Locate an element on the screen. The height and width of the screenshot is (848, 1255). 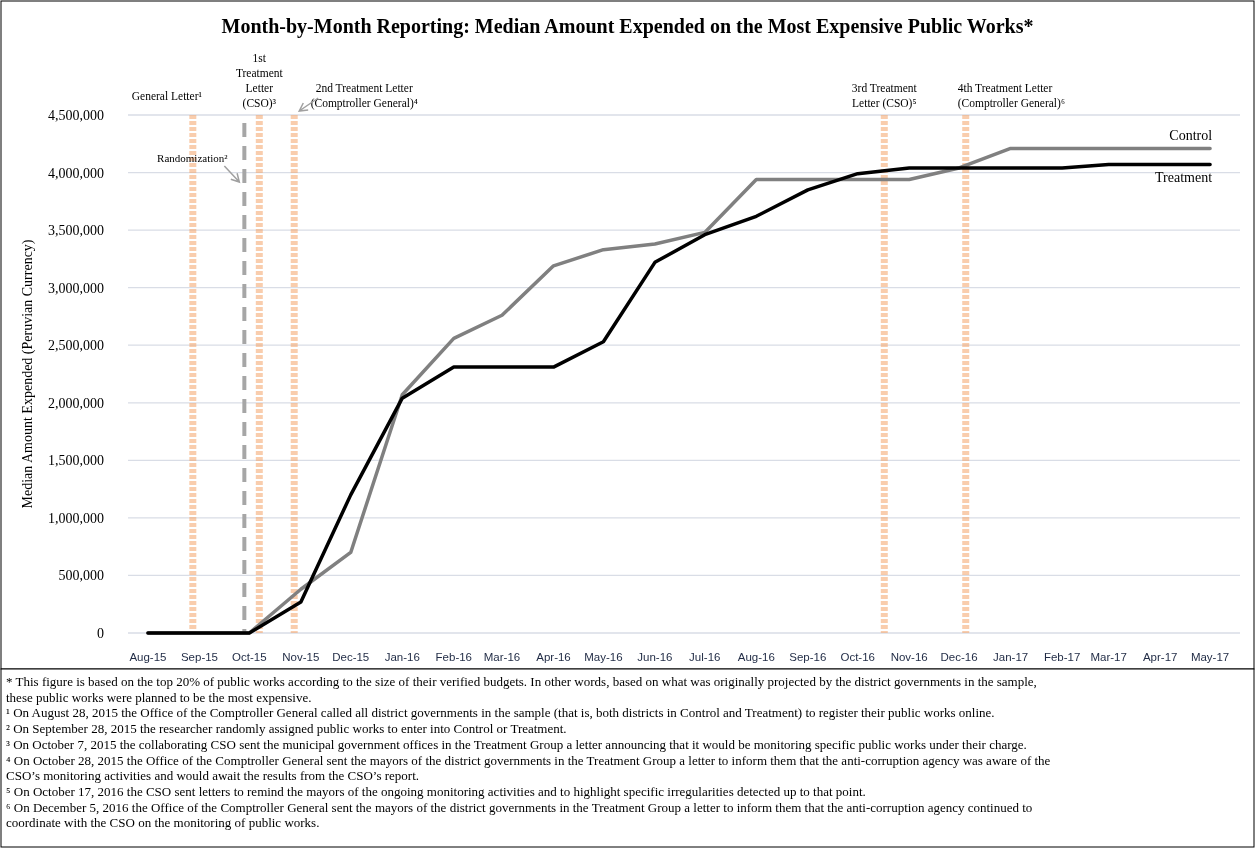
y-tick-label: 1,000,000 is located at coordinates (76, 518).